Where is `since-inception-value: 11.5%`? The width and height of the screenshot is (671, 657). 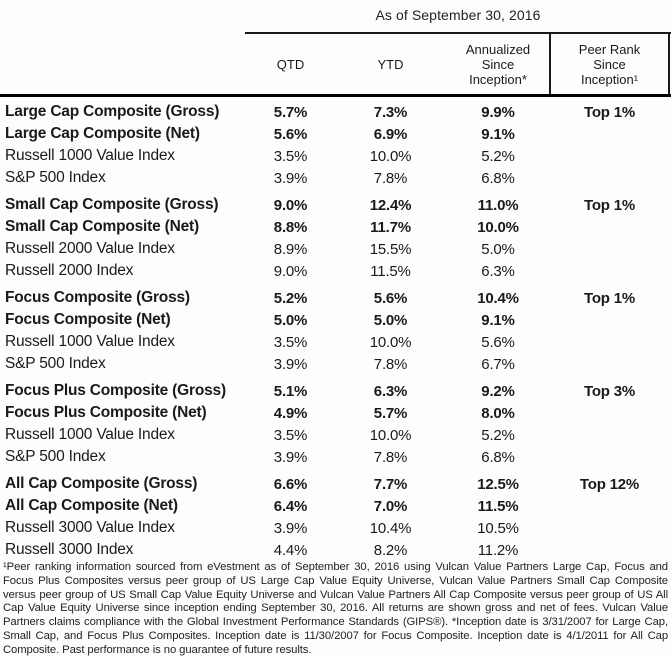 since-inception-value: 11.5% is located at coordinates (498, 506).